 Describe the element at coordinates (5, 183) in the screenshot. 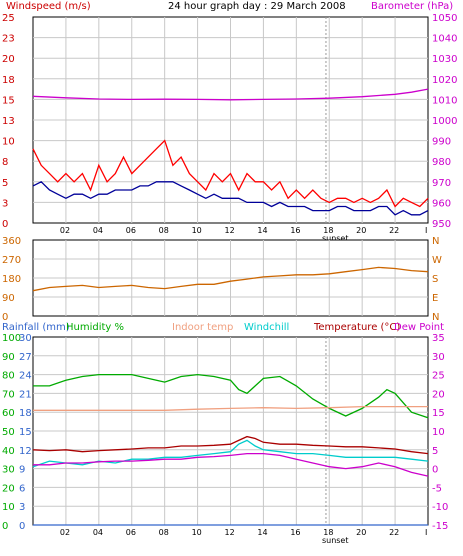

I see `windspeed-tick-label: 5` at that location.